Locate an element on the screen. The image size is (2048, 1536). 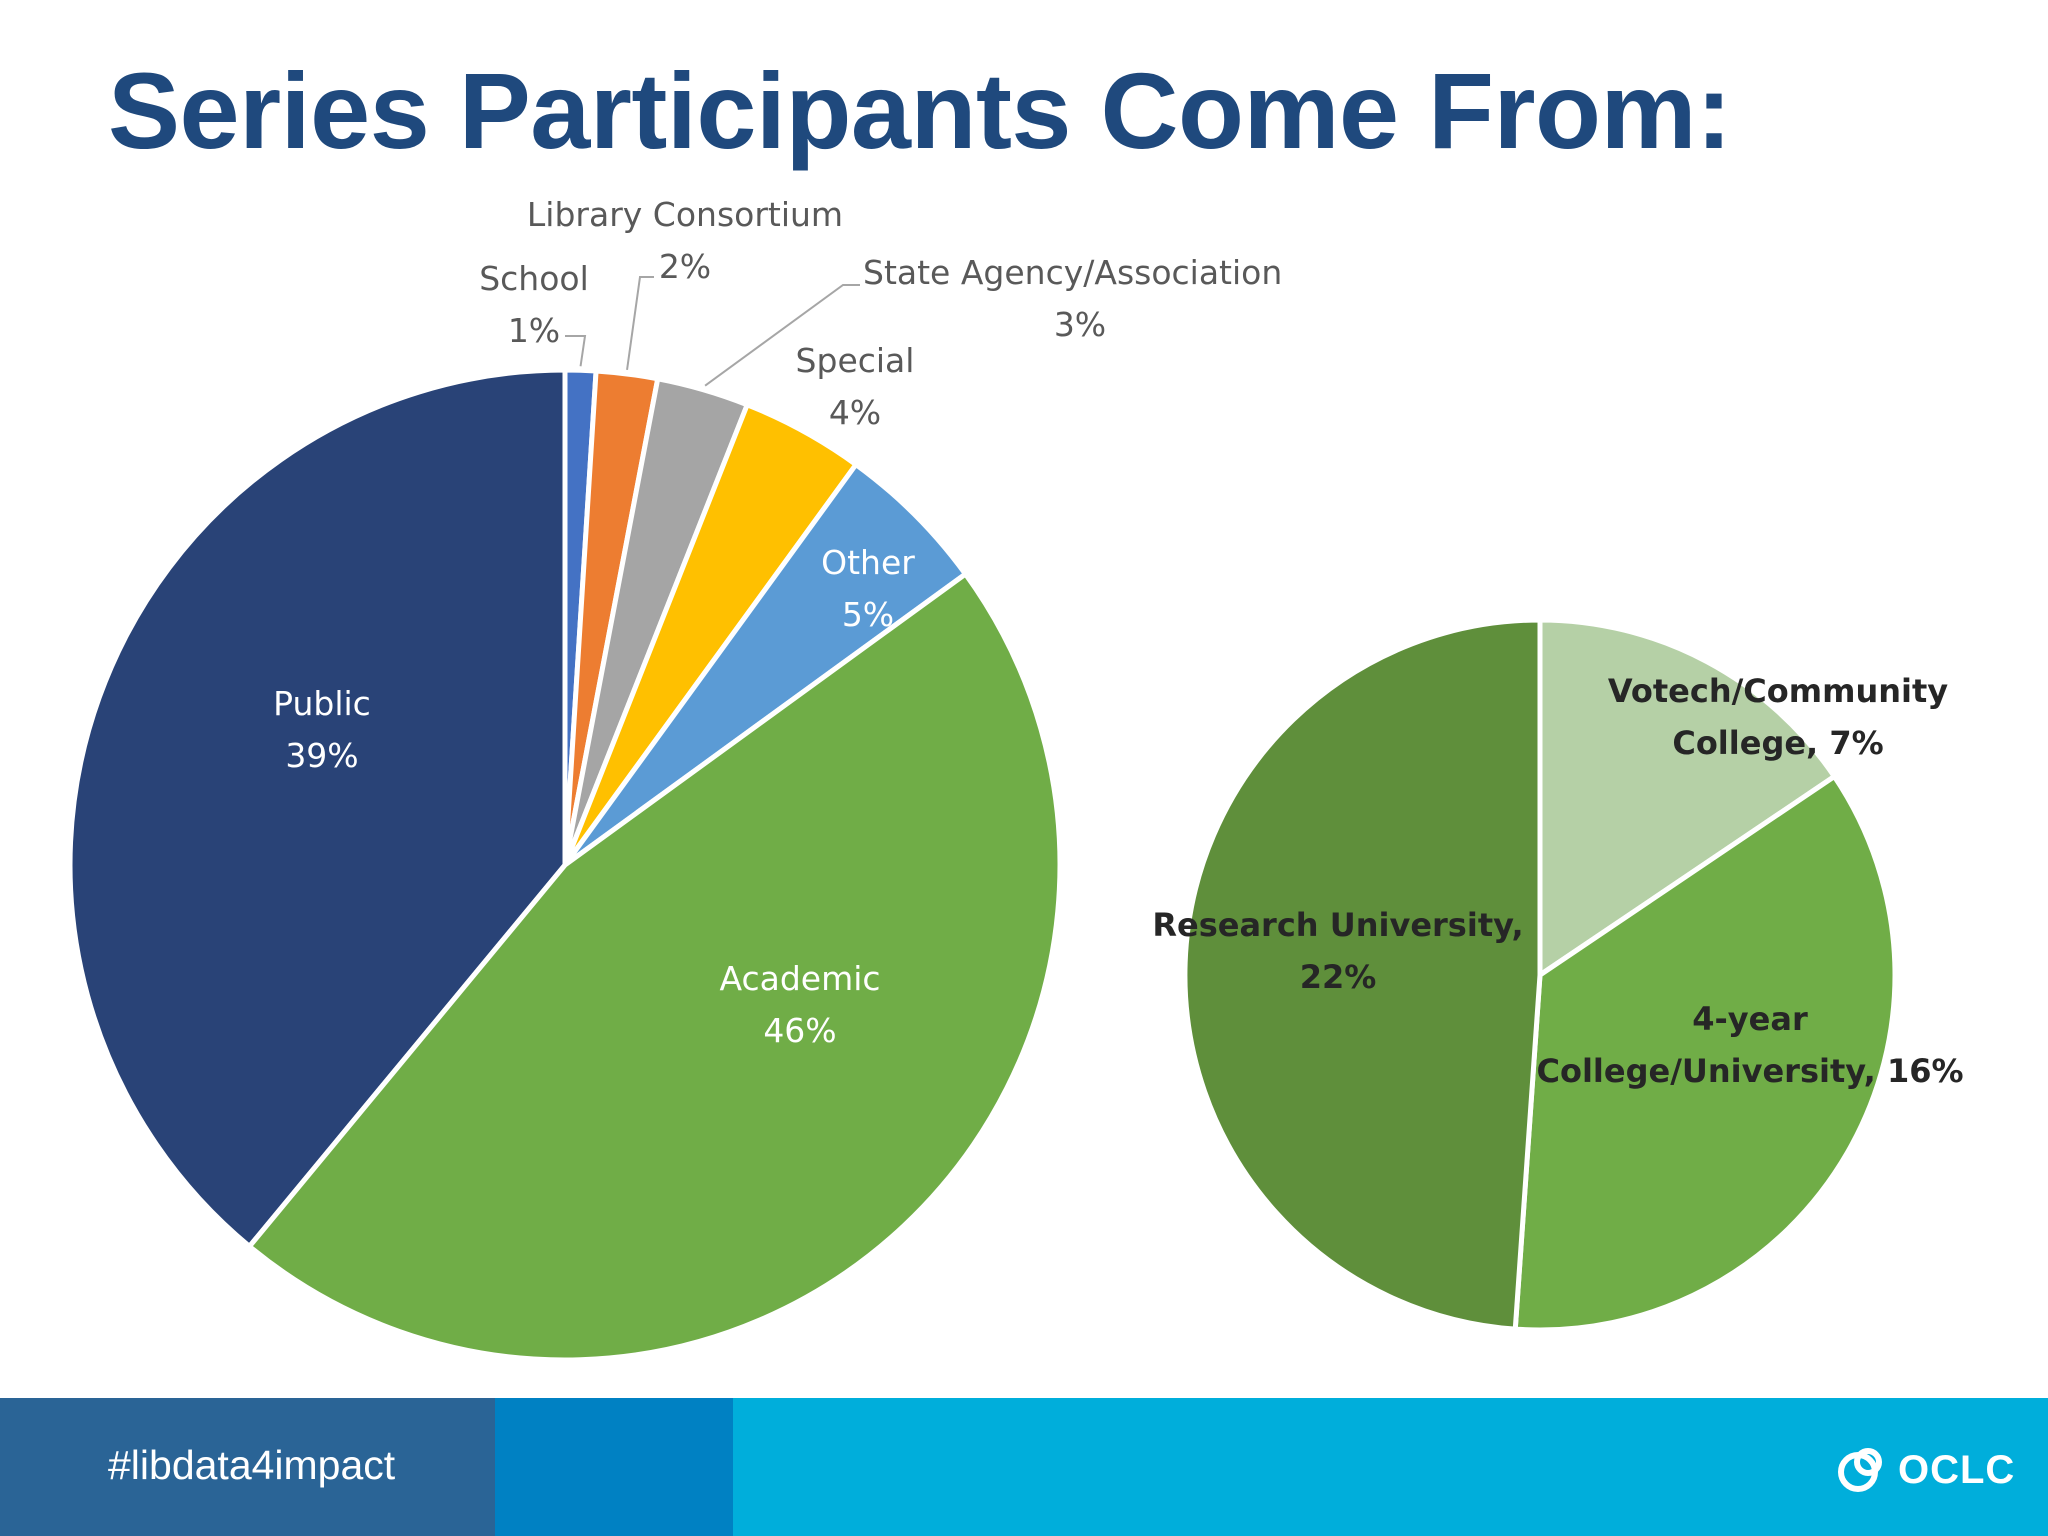
slice-label-special: Special is located at coordinates (855, 360).